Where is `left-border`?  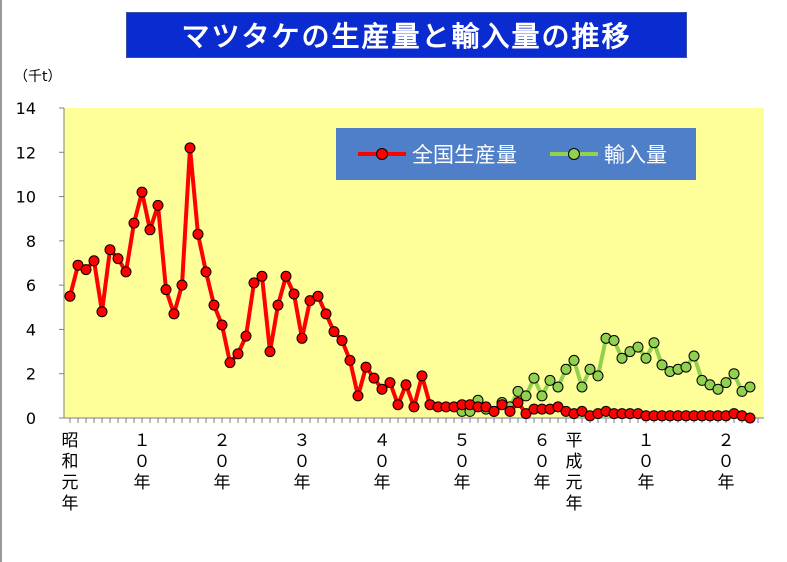
left-border is located at coordinates (1, 281).